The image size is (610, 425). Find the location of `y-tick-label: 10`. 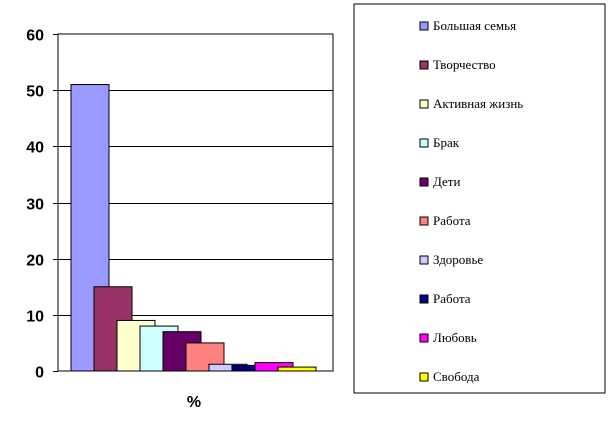

y-tick-label: 10 is located at coordinates (35, 317).